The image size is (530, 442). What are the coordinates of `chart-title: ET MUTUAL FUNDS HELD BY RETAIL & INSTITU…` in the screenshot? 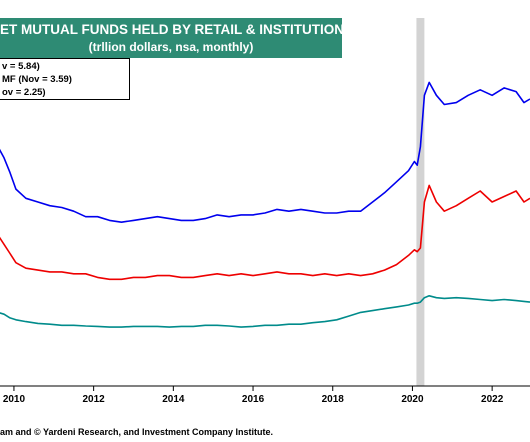 It's located at (177, 29).